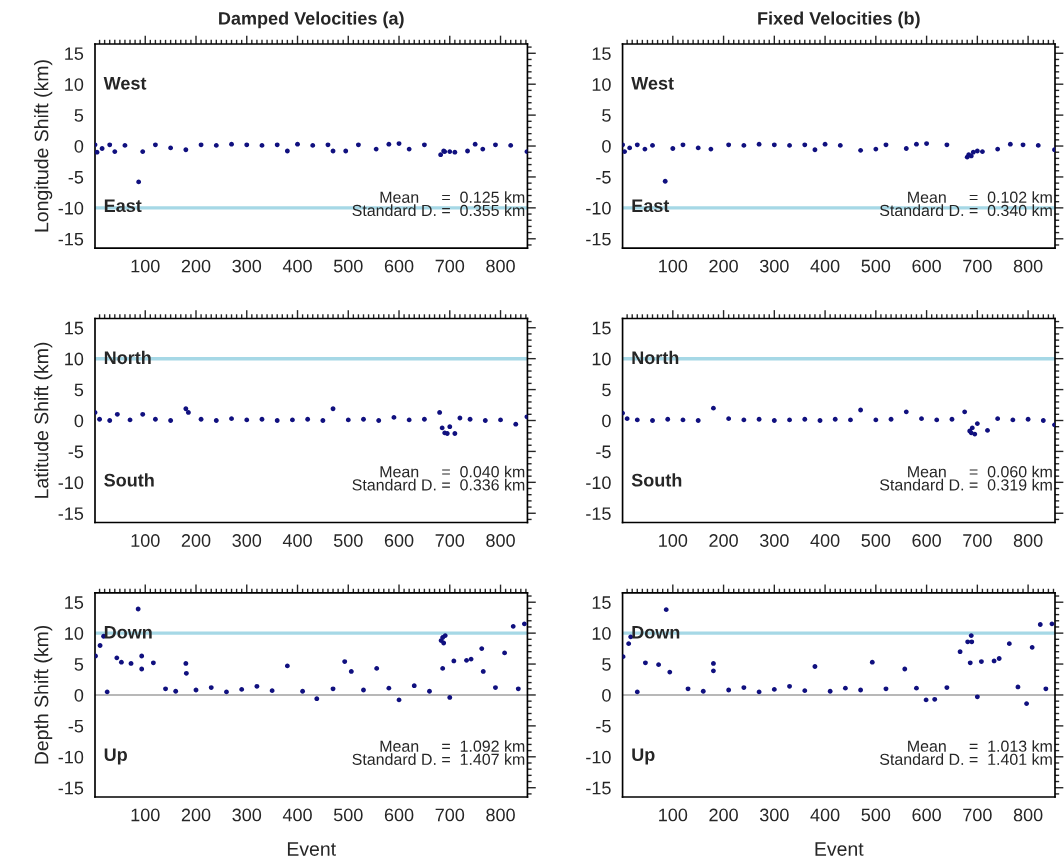 The image size is (1064, 868). I want to click on annotation: North, so click(655, 357).